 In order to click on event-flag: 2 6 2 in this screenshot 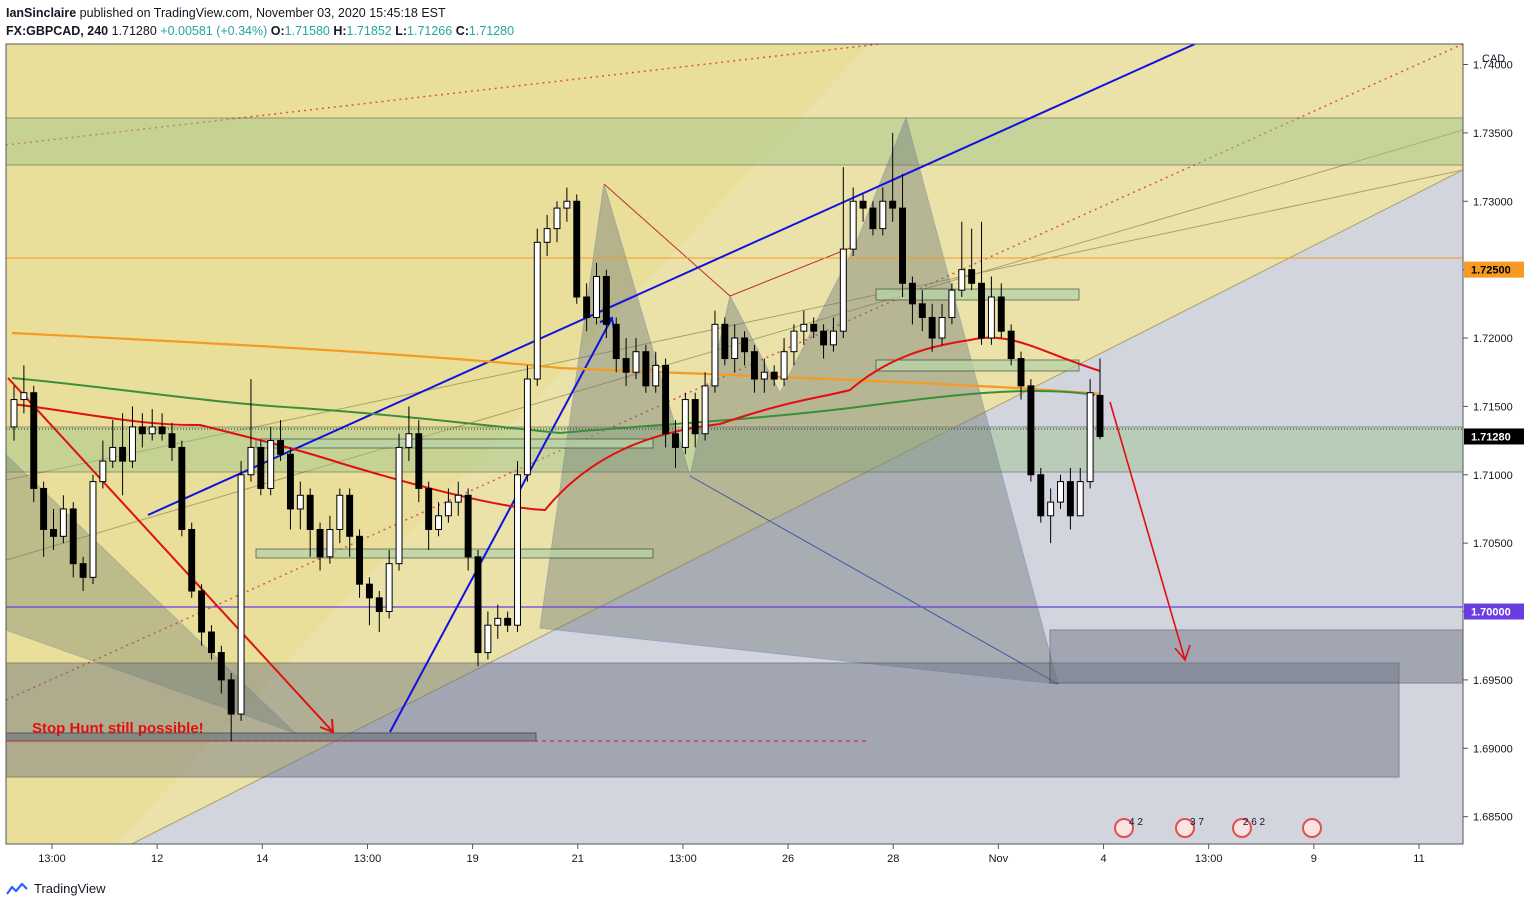, I will do `click(1249, 827)`.